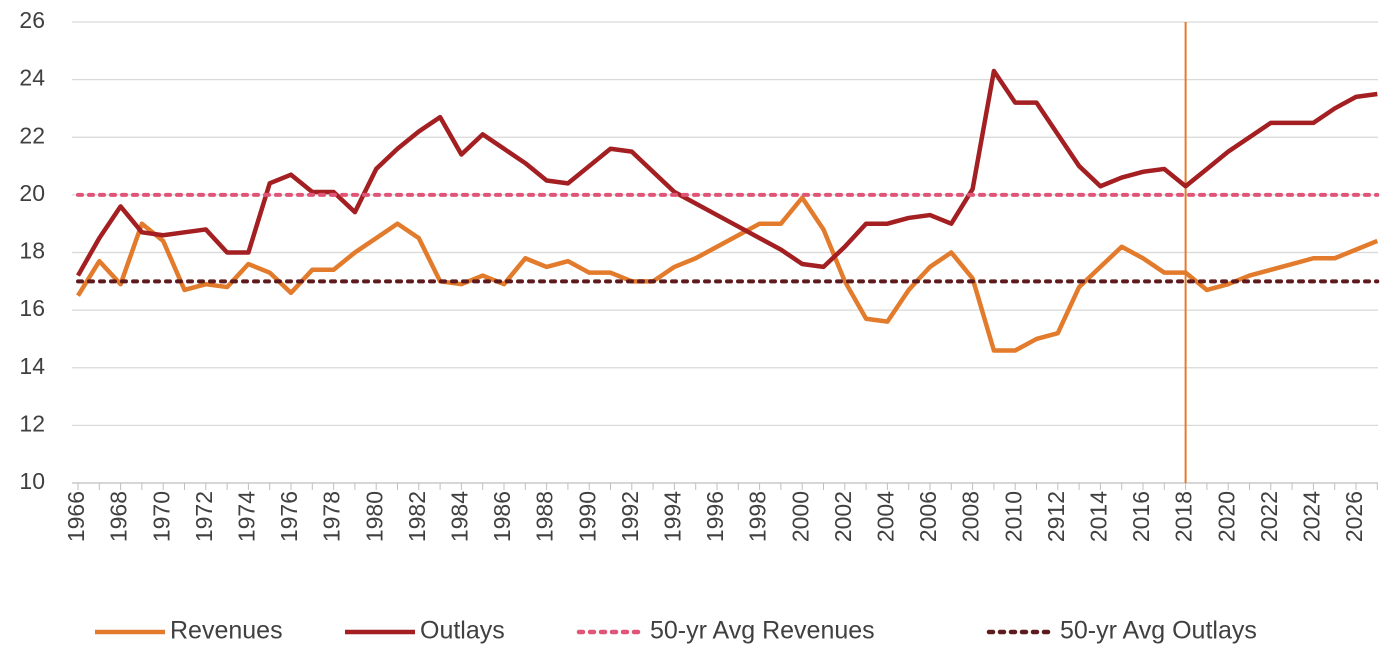 The height and width of the screenshot is (651, 1380). Describe the element at coordinates (417, 516) in the screenshot. I see `x-tick-label: 1982` at that location.